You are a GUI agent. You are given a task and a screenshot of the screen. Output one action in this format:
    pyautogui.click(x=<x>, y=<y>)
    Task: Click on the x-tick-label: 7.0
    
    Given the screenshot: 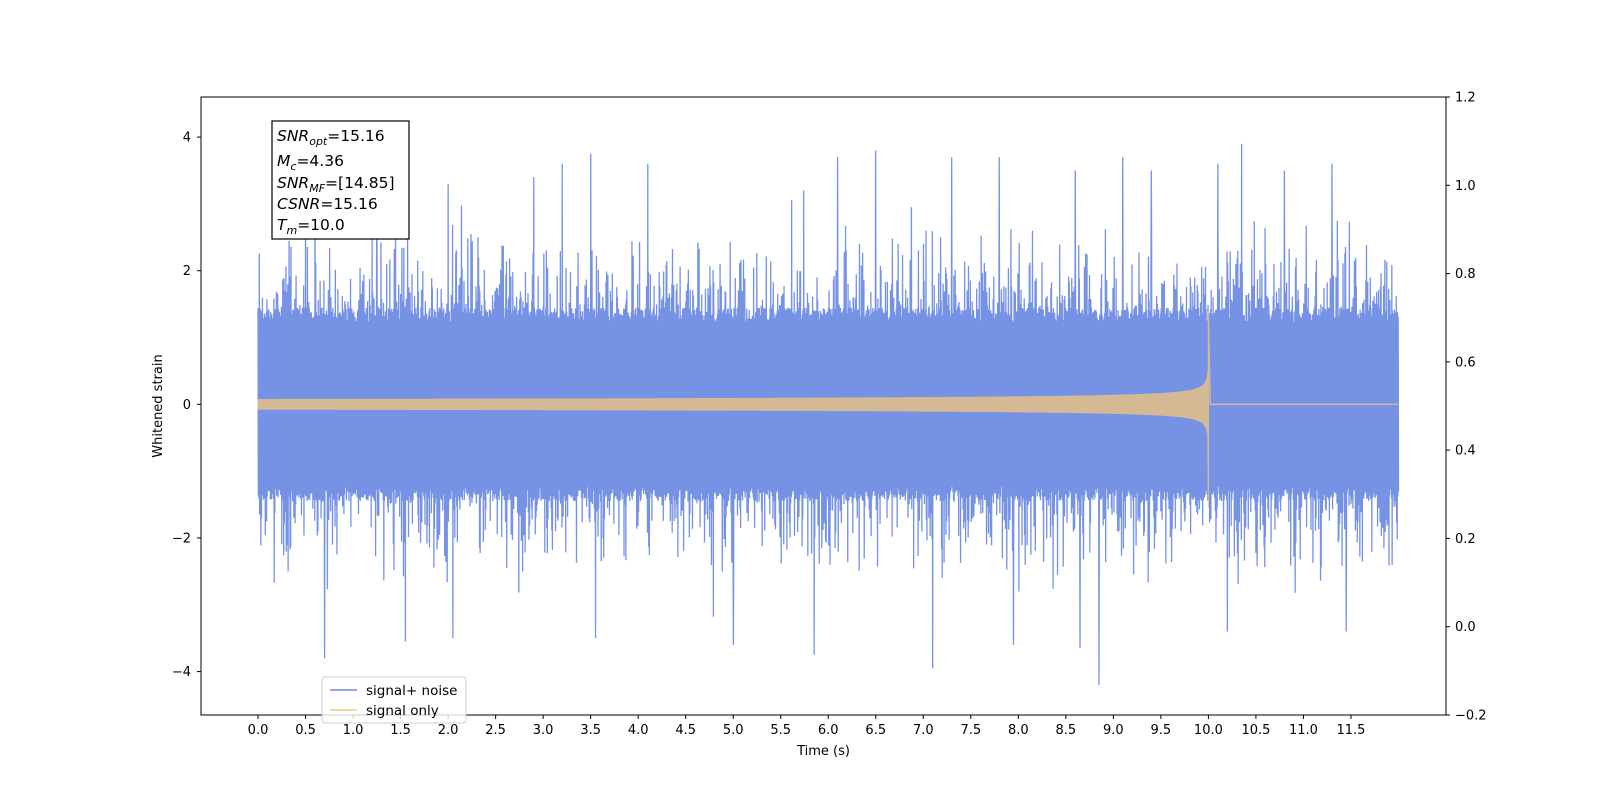 What is the action you would take?
    pyautogui.click(x=923, y=730)
    